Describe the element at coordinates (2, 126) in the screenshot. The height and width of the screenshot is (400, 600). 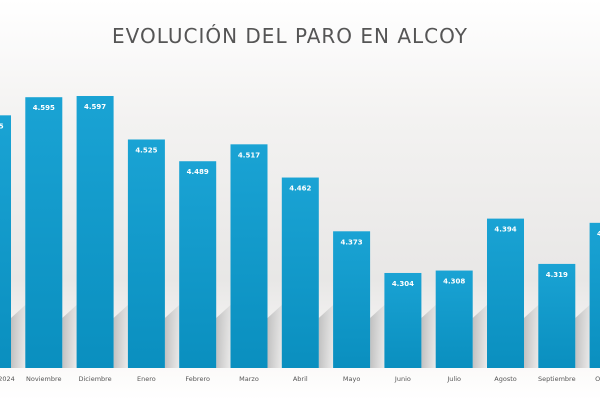
I see `data-label: 4.565` at that location.